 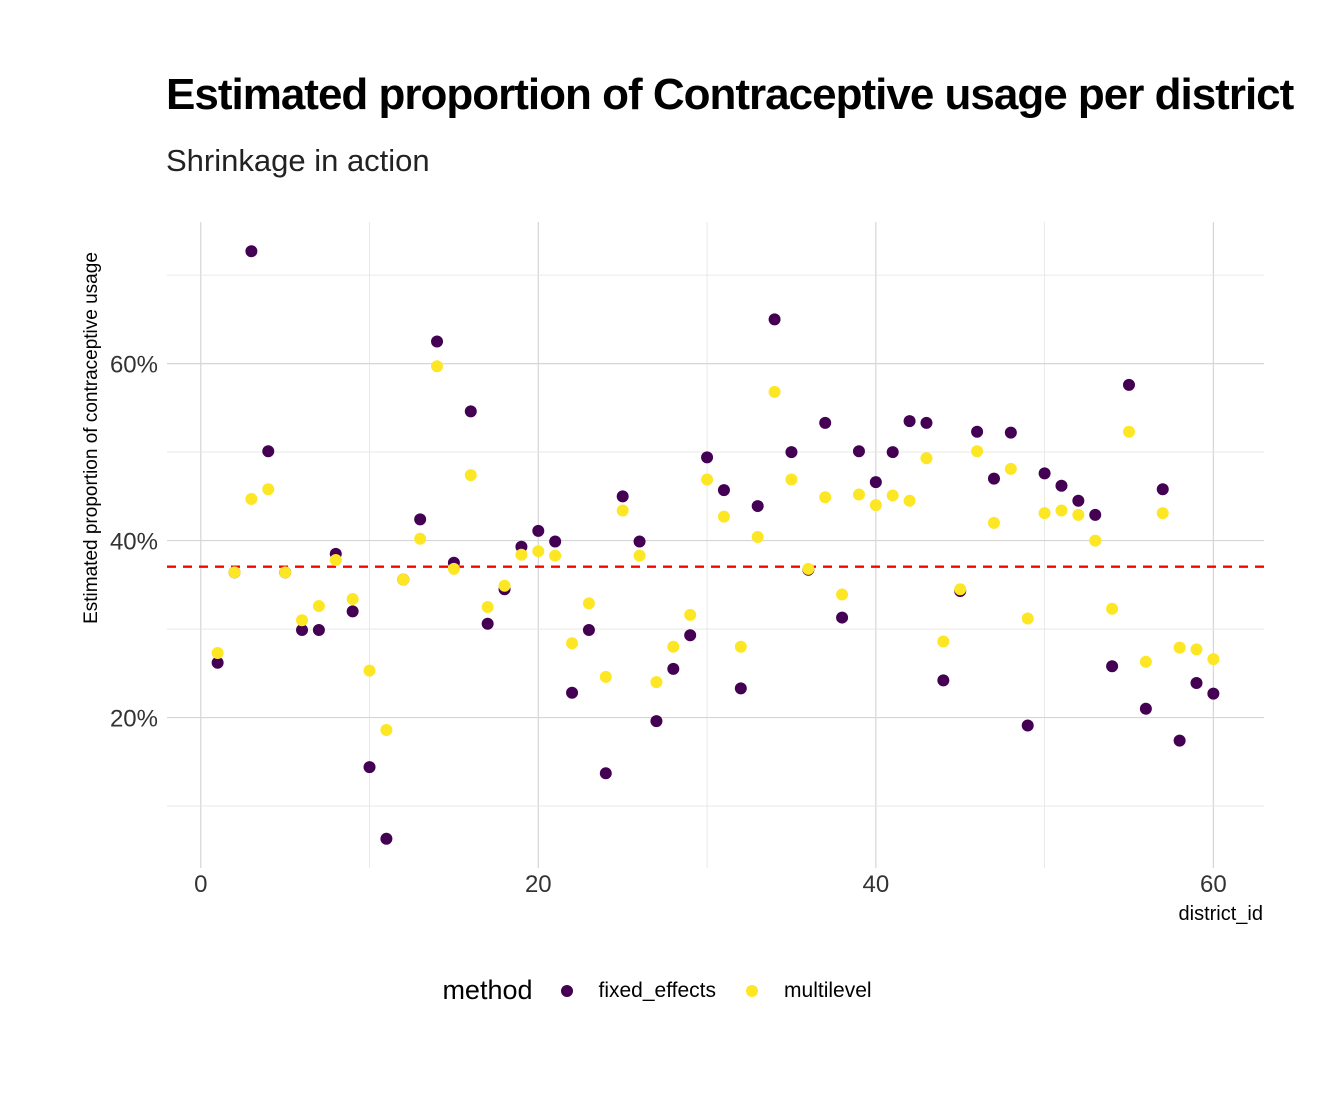 I want to click on chart-subtitle: Shrinkage in action, so click(x=298, y=160).